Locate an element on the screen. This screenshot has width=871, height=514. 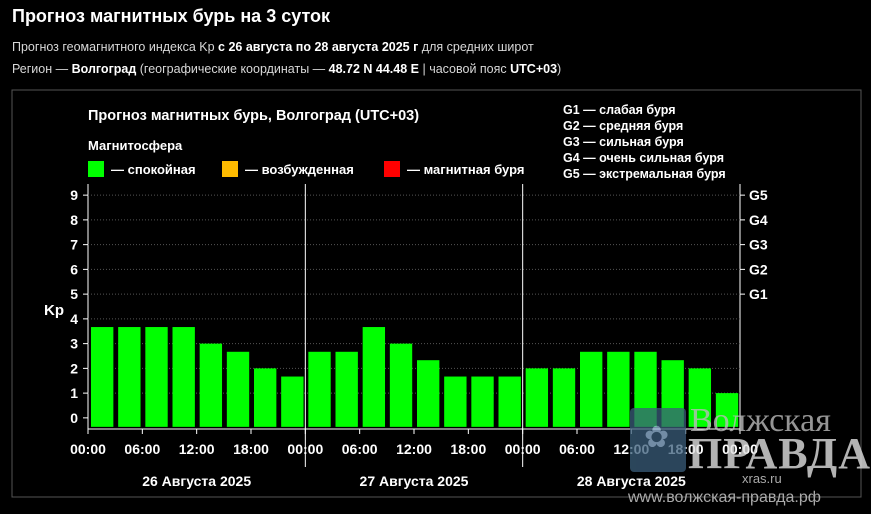
legend-label-2: — магнитная буря is located at coordinates (465, 169).